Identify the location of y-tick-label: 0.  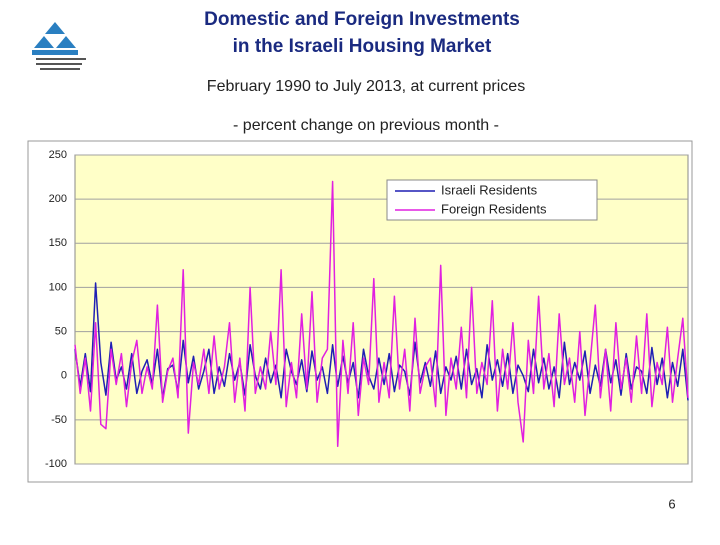
(64, 376).